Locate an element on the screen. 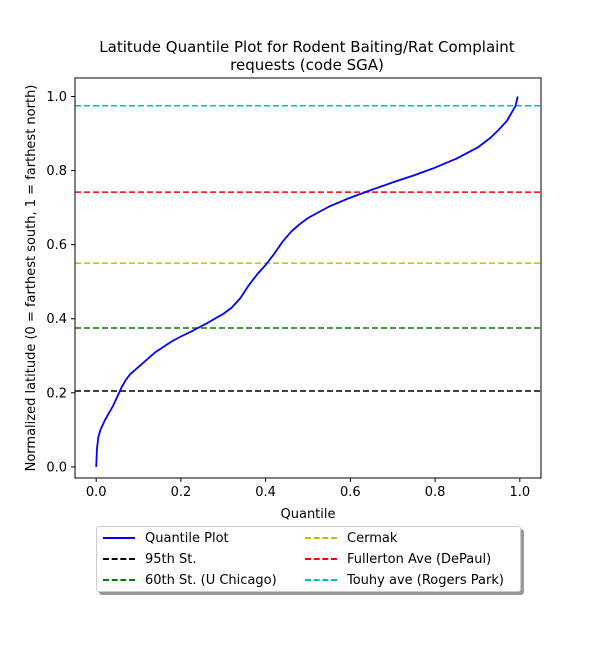 The width and height of the screenshot is (600, 650). y-axis: 0.0 0.2 0.4 0.6 0.8 1.0 is located at coordinates (60, 282).